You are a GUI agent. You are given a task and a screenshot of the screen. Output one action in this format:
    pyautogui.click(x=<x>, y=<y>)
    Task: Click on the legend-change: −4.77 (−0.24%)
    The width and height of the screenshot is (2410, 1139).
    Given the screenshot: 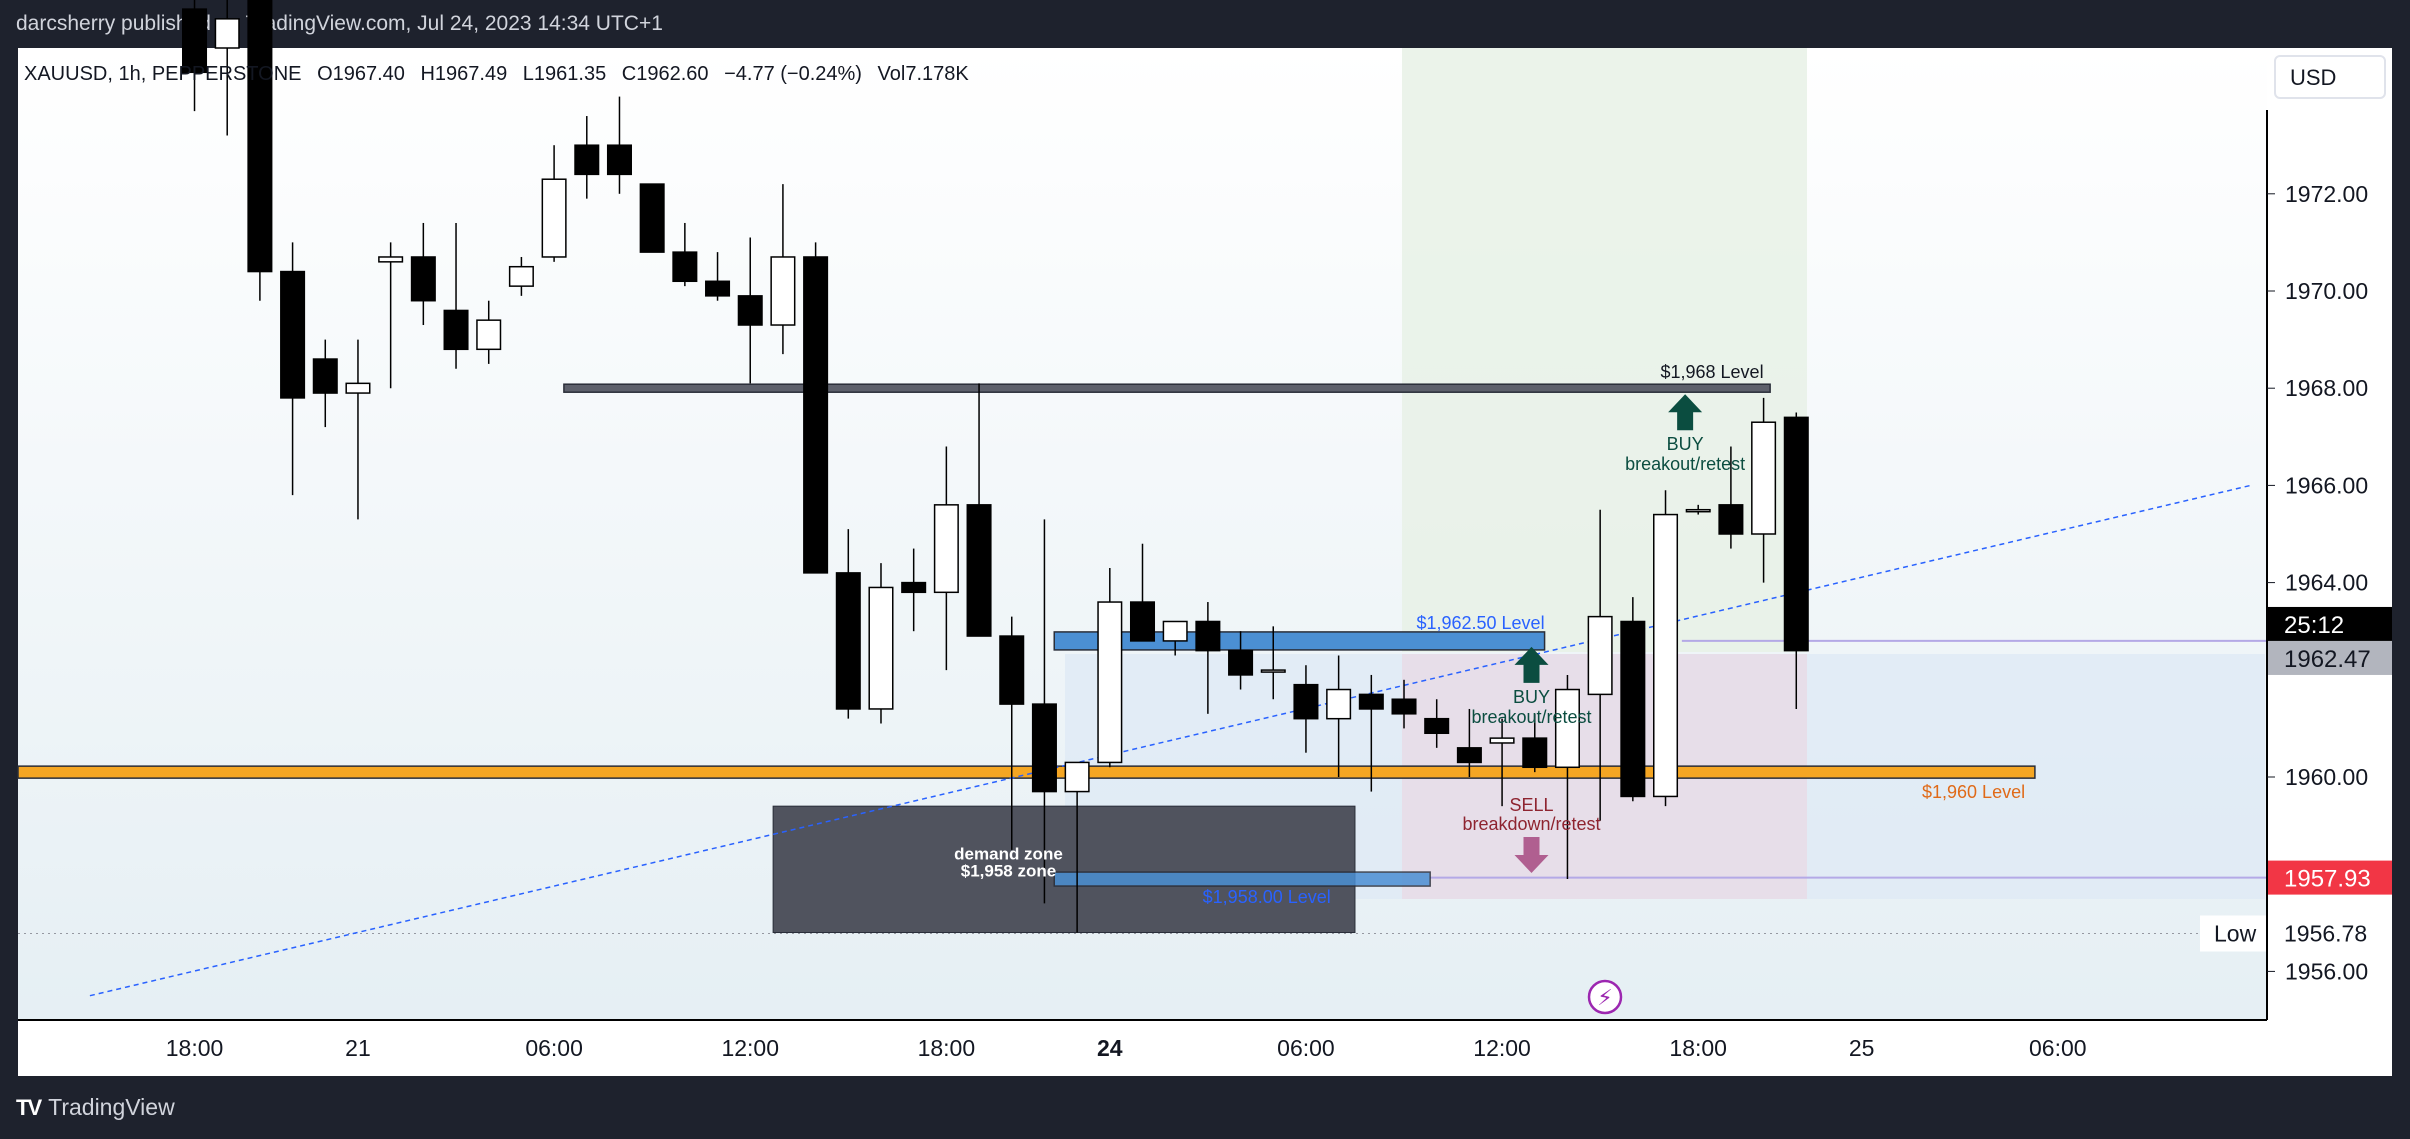 What is the action you would take?
    pyautogui.click(x=793, y=74)
    